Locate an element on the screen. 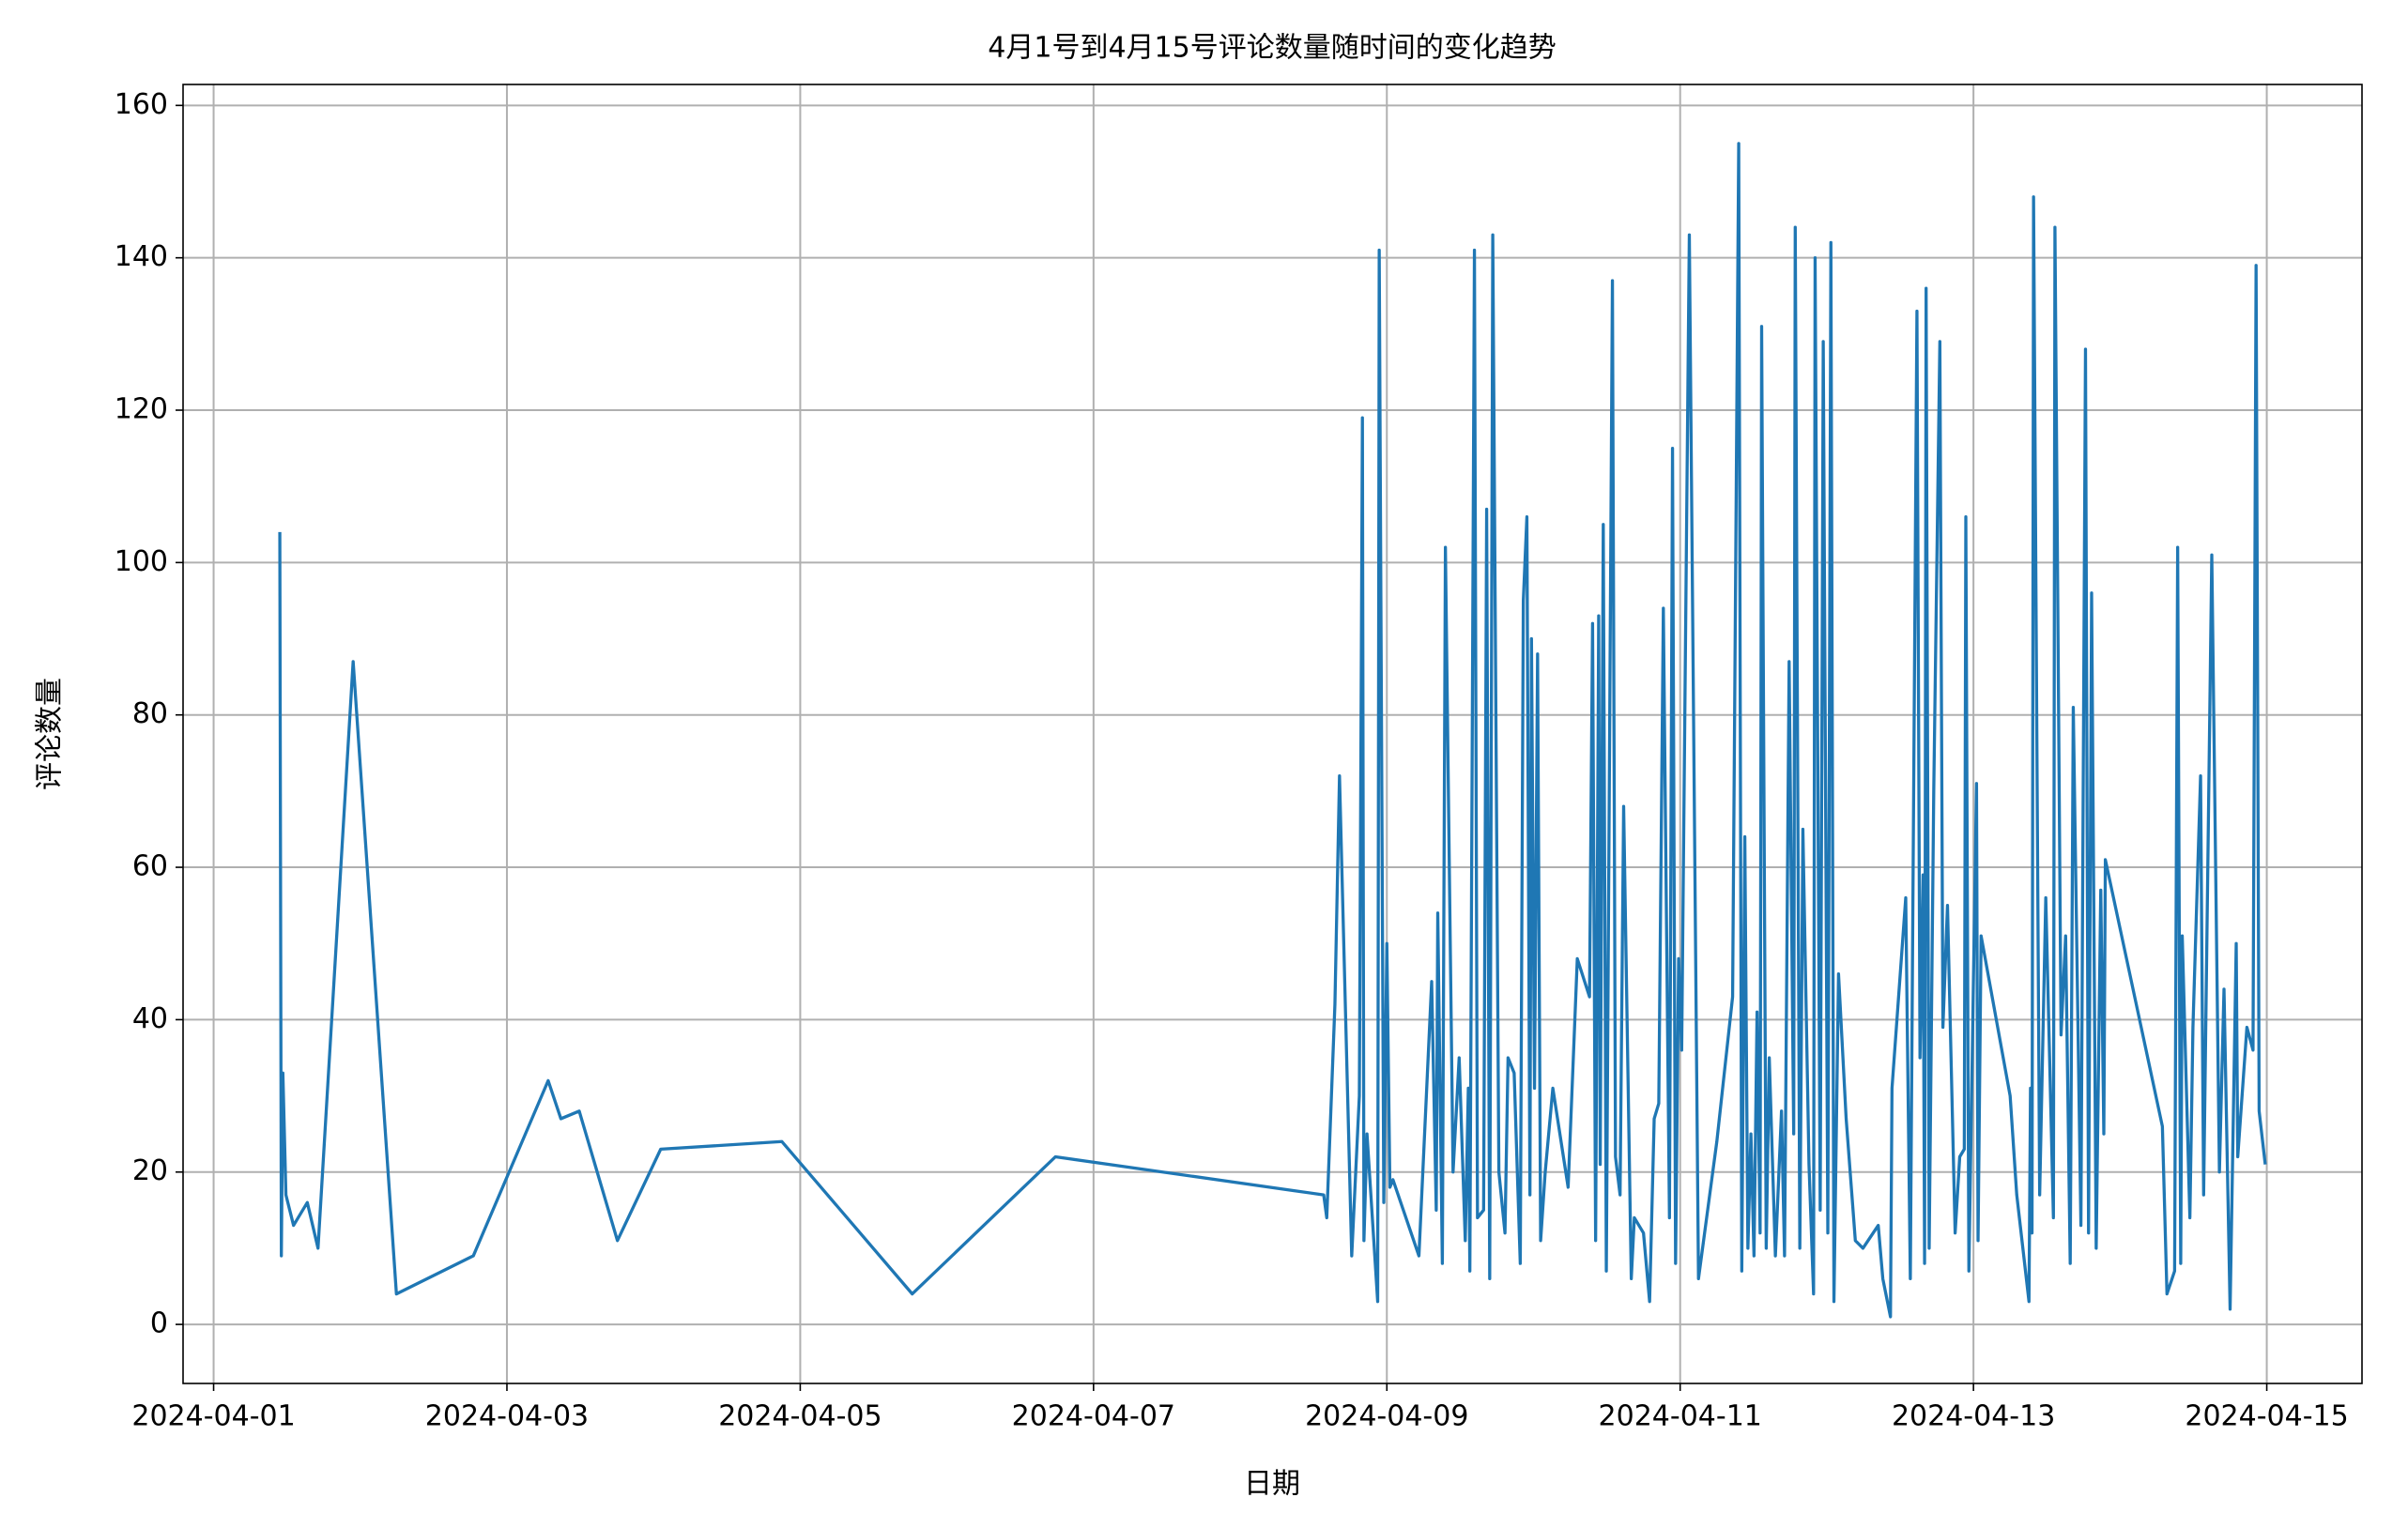 Image resolution: width=2408 pixels, height=1528 pixels. y-axis-label: 评论数量 is located at coordinates (50, 734).